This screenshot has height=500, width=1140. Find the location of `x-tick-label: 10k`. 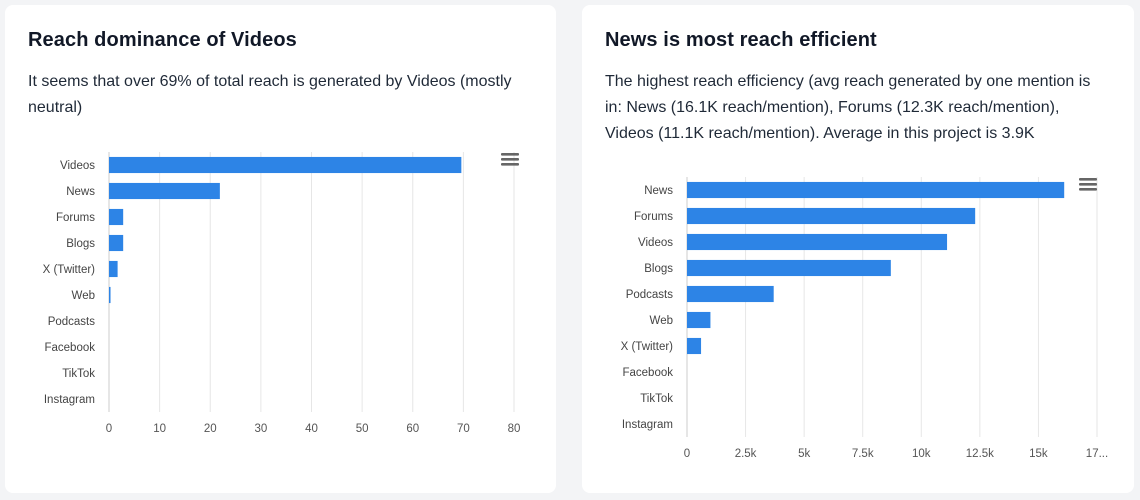

x-tick-label: 10k is located at coordinates (921, 454).